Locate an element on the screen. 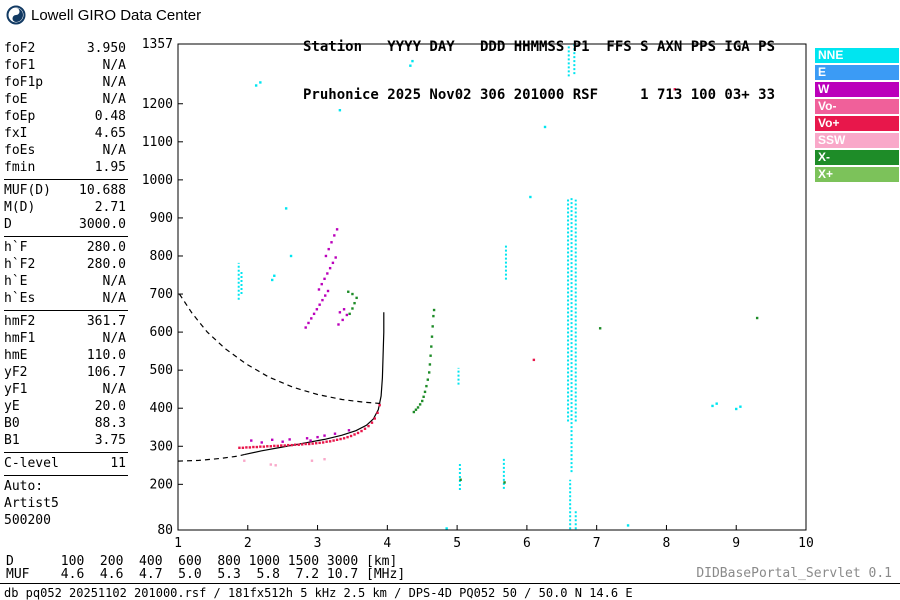  y-tick-label: 400 is located at coordinates (161, 408).